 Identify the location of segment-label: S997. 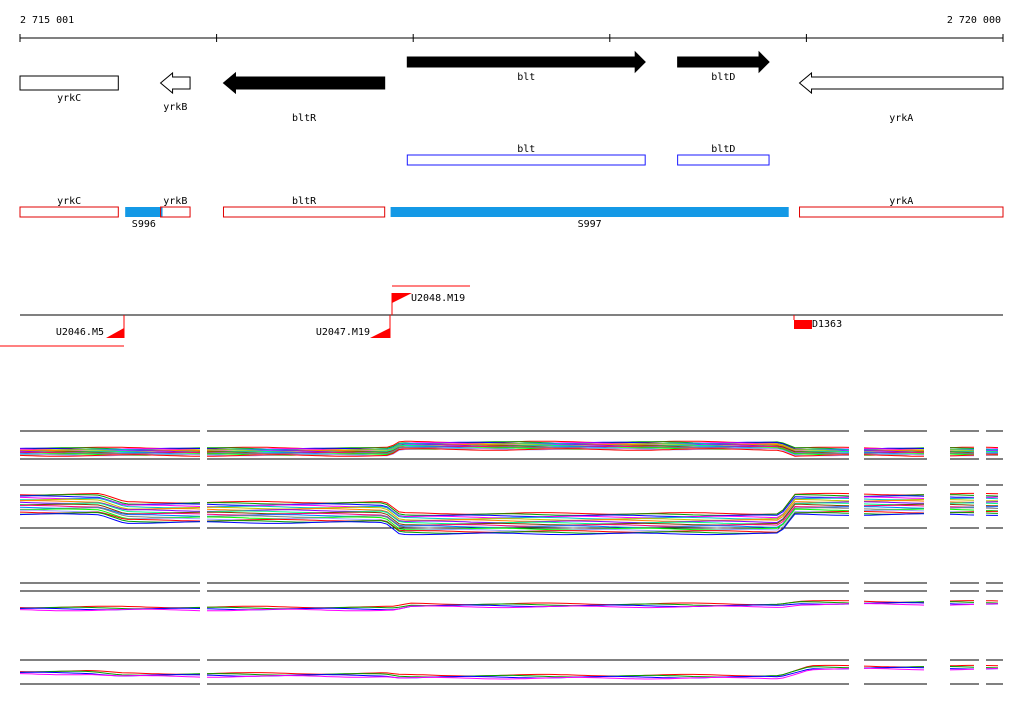
(590, 224).